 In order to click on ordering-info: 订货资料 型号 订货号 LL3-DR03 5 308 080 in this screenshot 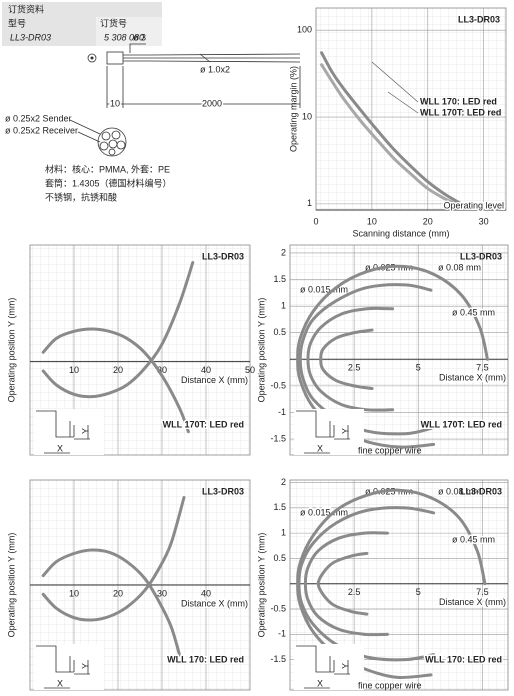, I will do `click(82, 24)`.